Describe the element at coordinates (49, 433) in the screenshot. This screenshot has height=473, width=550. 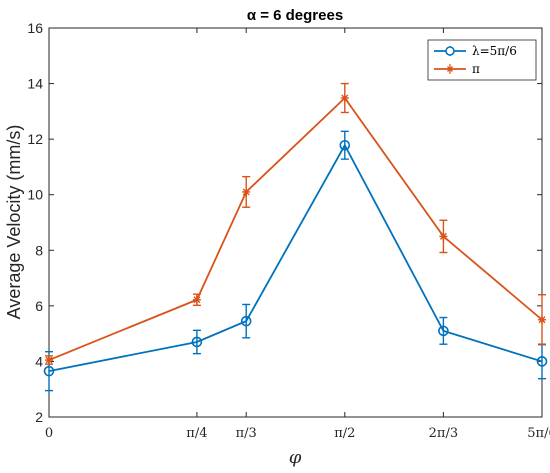
I see `x-tick-label: 0` at that location.